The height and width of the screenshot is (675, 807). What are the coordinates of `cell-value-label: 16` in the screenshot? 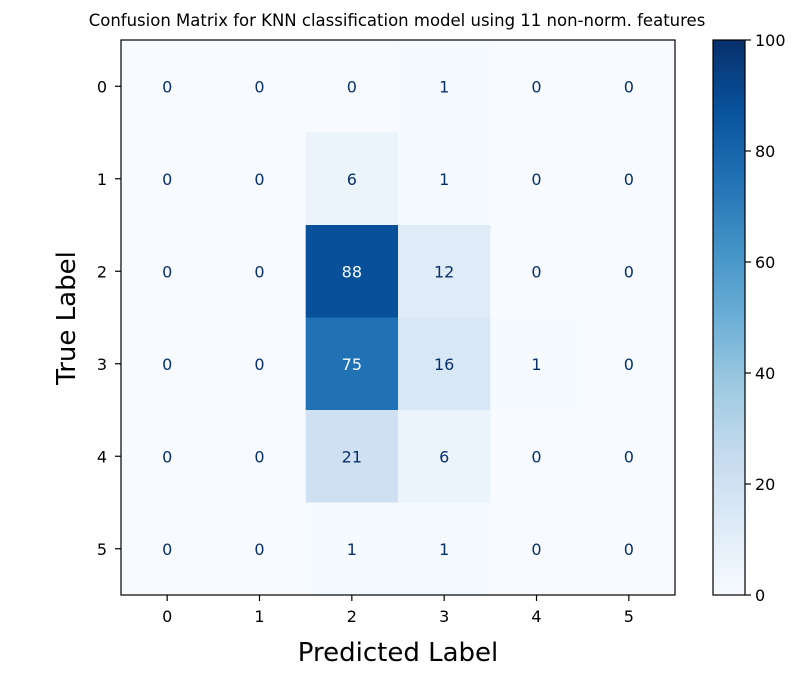 It's located at (444, 364).